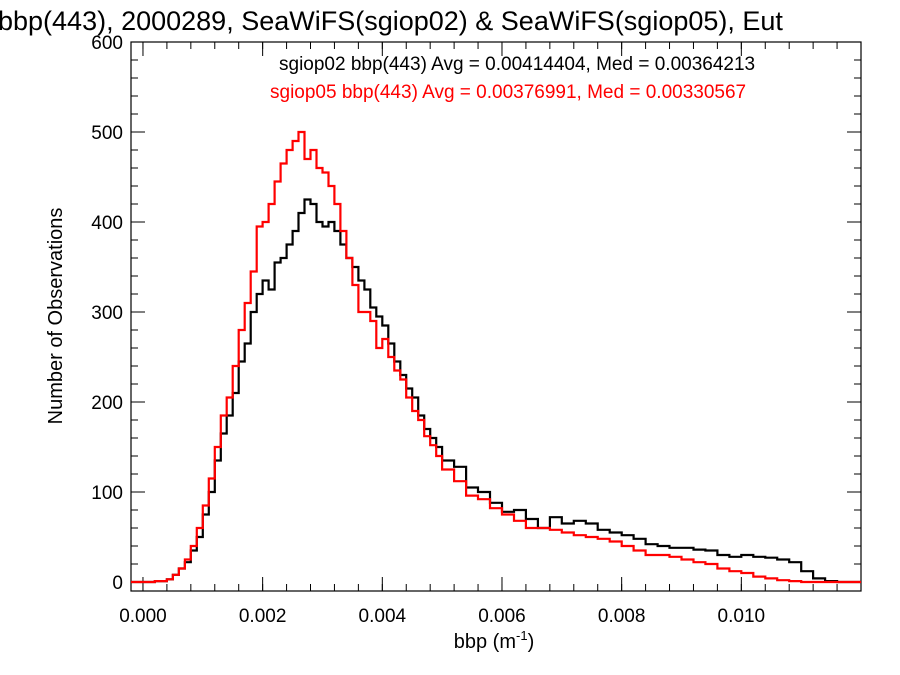 This screenshot has width=900, height=675. Describe the element at coordinates (107, 403) in the screenshot. I see `y-tick-label: 200` at that location.